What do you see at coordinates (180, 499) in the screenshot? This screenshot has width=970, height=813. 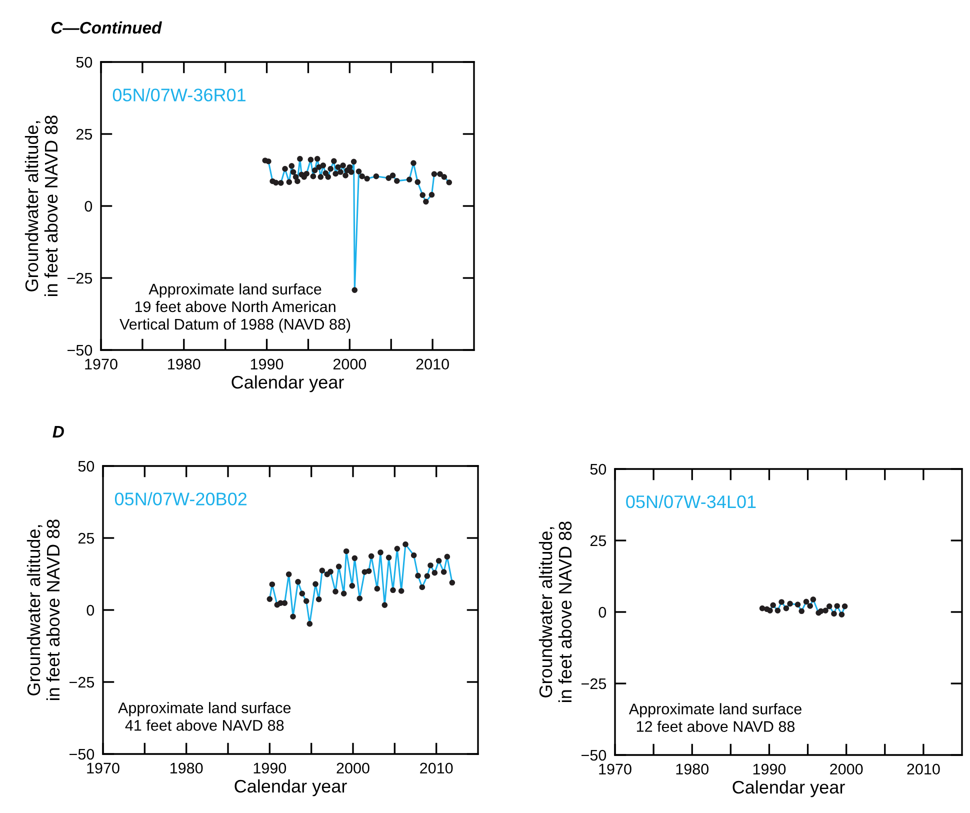 I see `text: 05N/07W-20B02` at bounding box center [180, 499].